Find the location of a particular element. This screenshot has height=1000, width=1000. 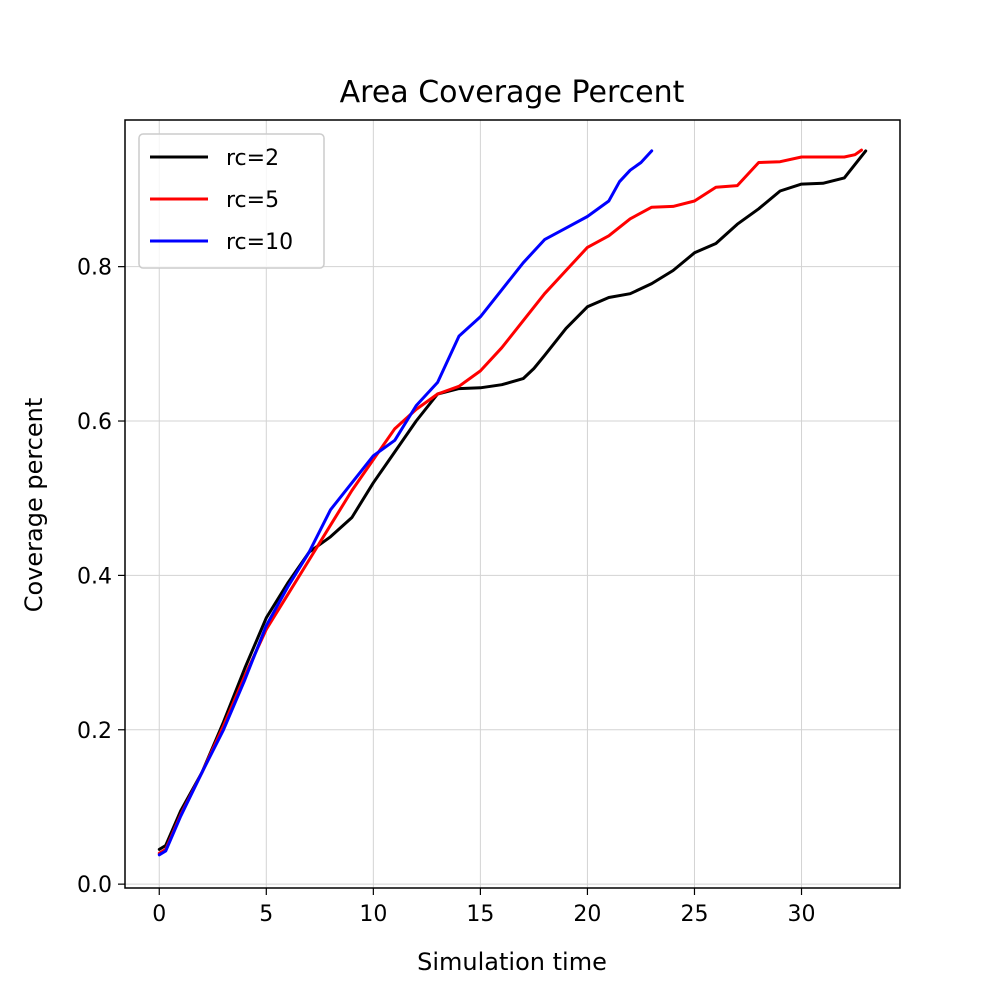

legend: rc=2 rc=5 rc=10 is located at coordinates (231, 201).